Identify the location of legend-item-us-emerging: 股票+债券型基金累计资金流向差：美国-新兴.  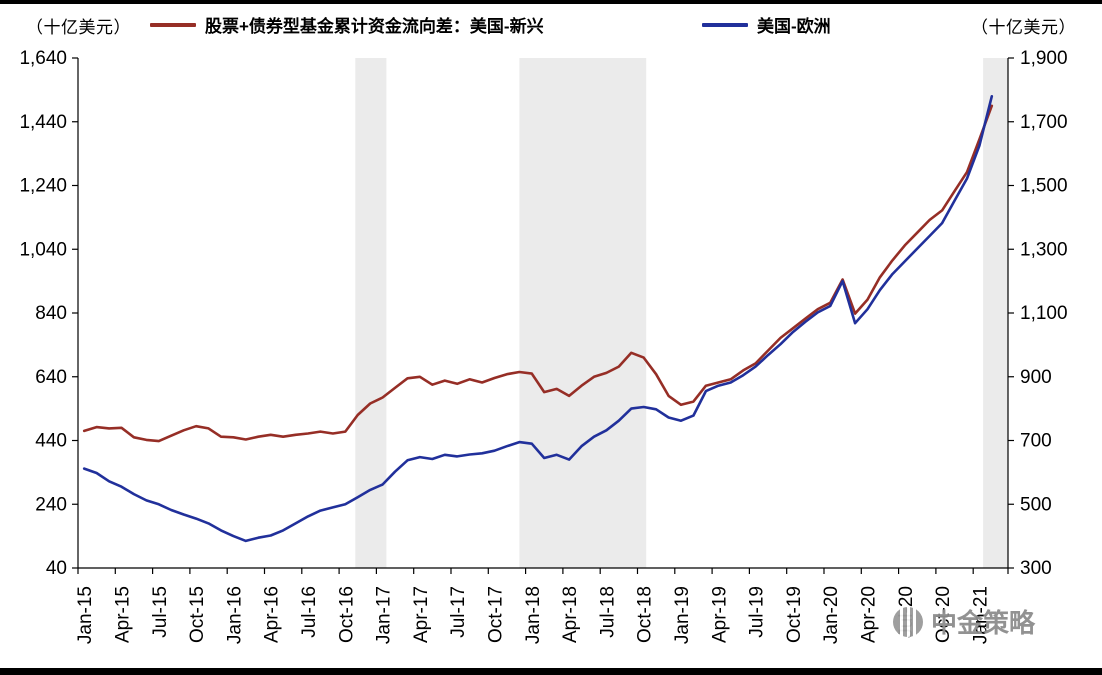
(347, 24).